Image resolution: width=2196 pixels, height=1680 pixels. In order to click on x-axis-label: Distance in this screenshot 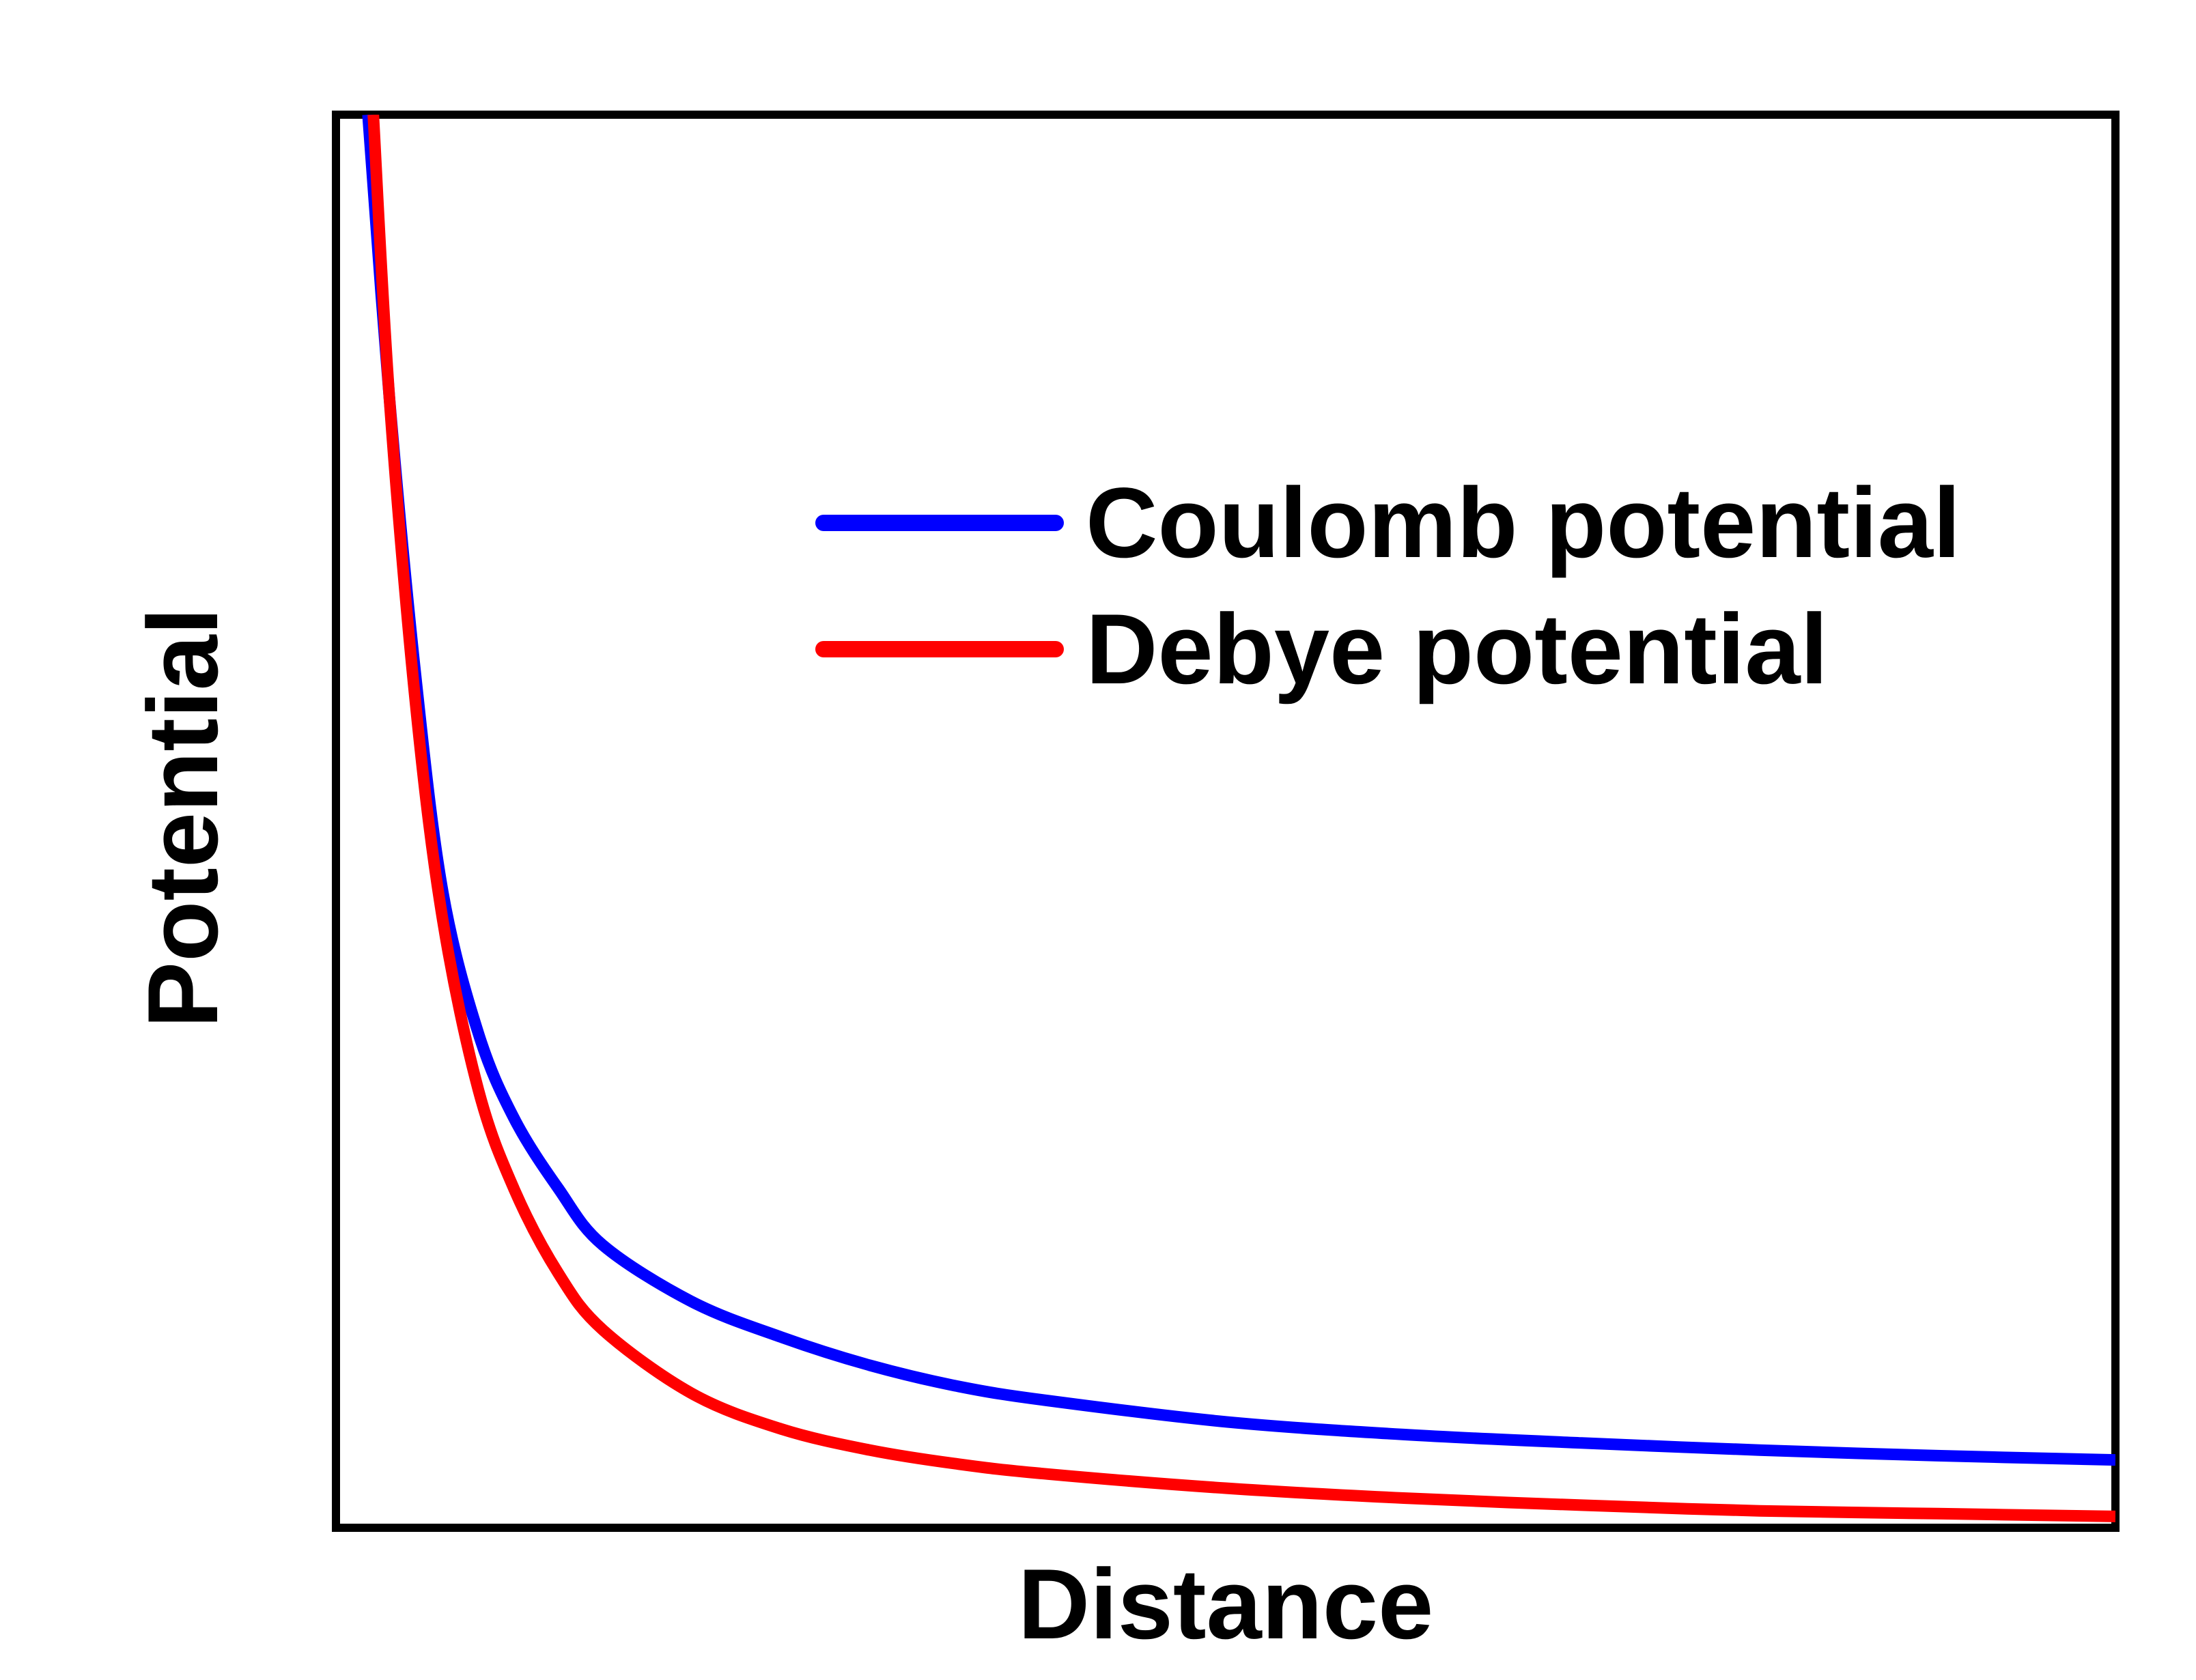, I will do `click(1226, 1604)`.